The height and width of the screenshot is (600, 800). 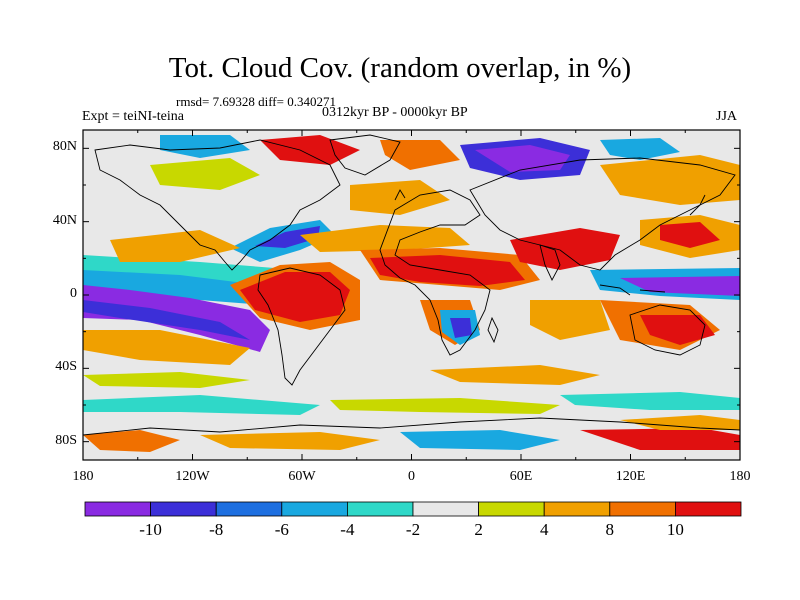 What do you see at coordinates (66, 440) in the screenshot?
I see `latitude-tick-label: 80S` at bounding box center [66, 440].